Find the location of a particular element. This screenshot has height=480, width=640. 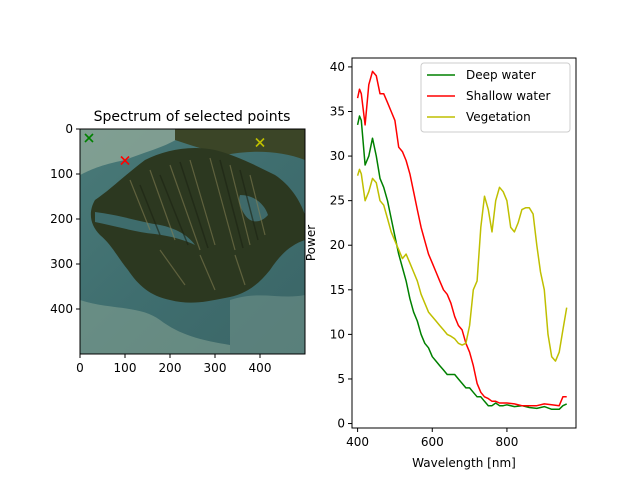

x-axis-label: Wavelength [nm] is located at coordinates (464, 463).